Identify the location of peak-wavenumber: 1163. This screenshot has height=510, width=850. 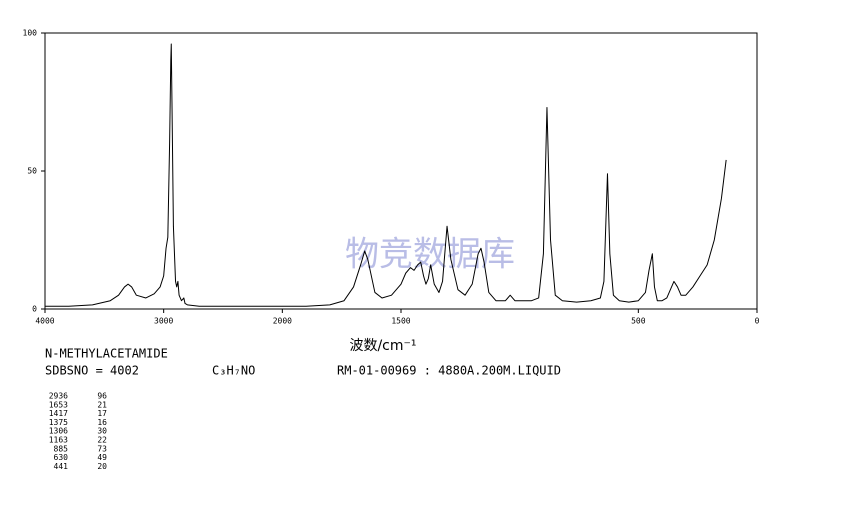
(58, 440).